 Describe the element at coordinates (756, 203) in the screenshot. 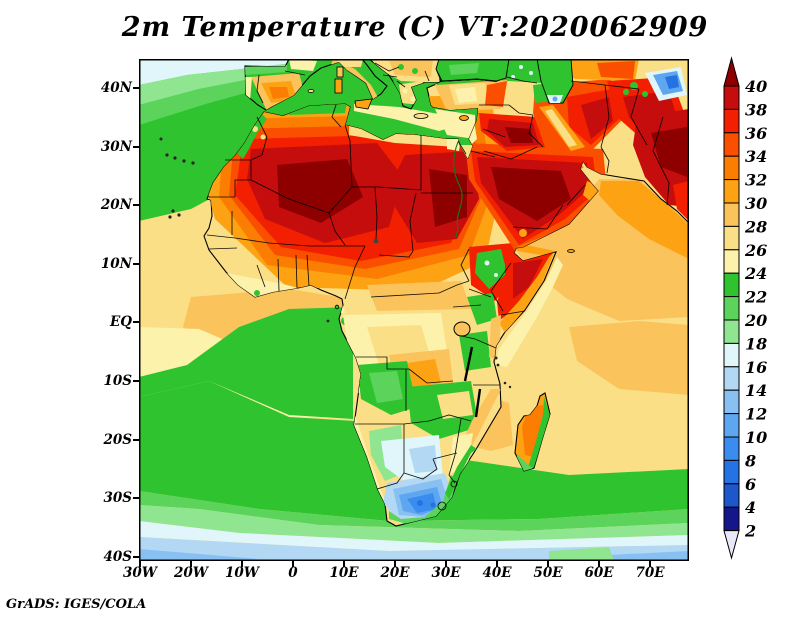

I see `svg-text: 30` at that location.